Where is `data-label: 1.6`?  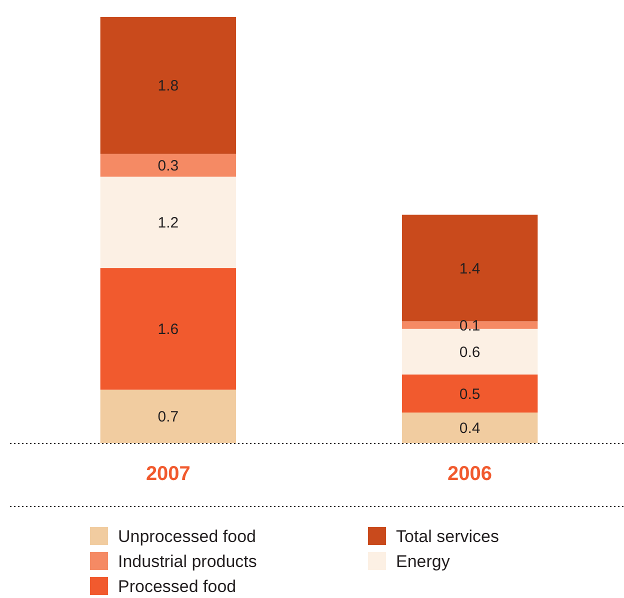
data-label: 1.6 is located at coordinates (168, 329).